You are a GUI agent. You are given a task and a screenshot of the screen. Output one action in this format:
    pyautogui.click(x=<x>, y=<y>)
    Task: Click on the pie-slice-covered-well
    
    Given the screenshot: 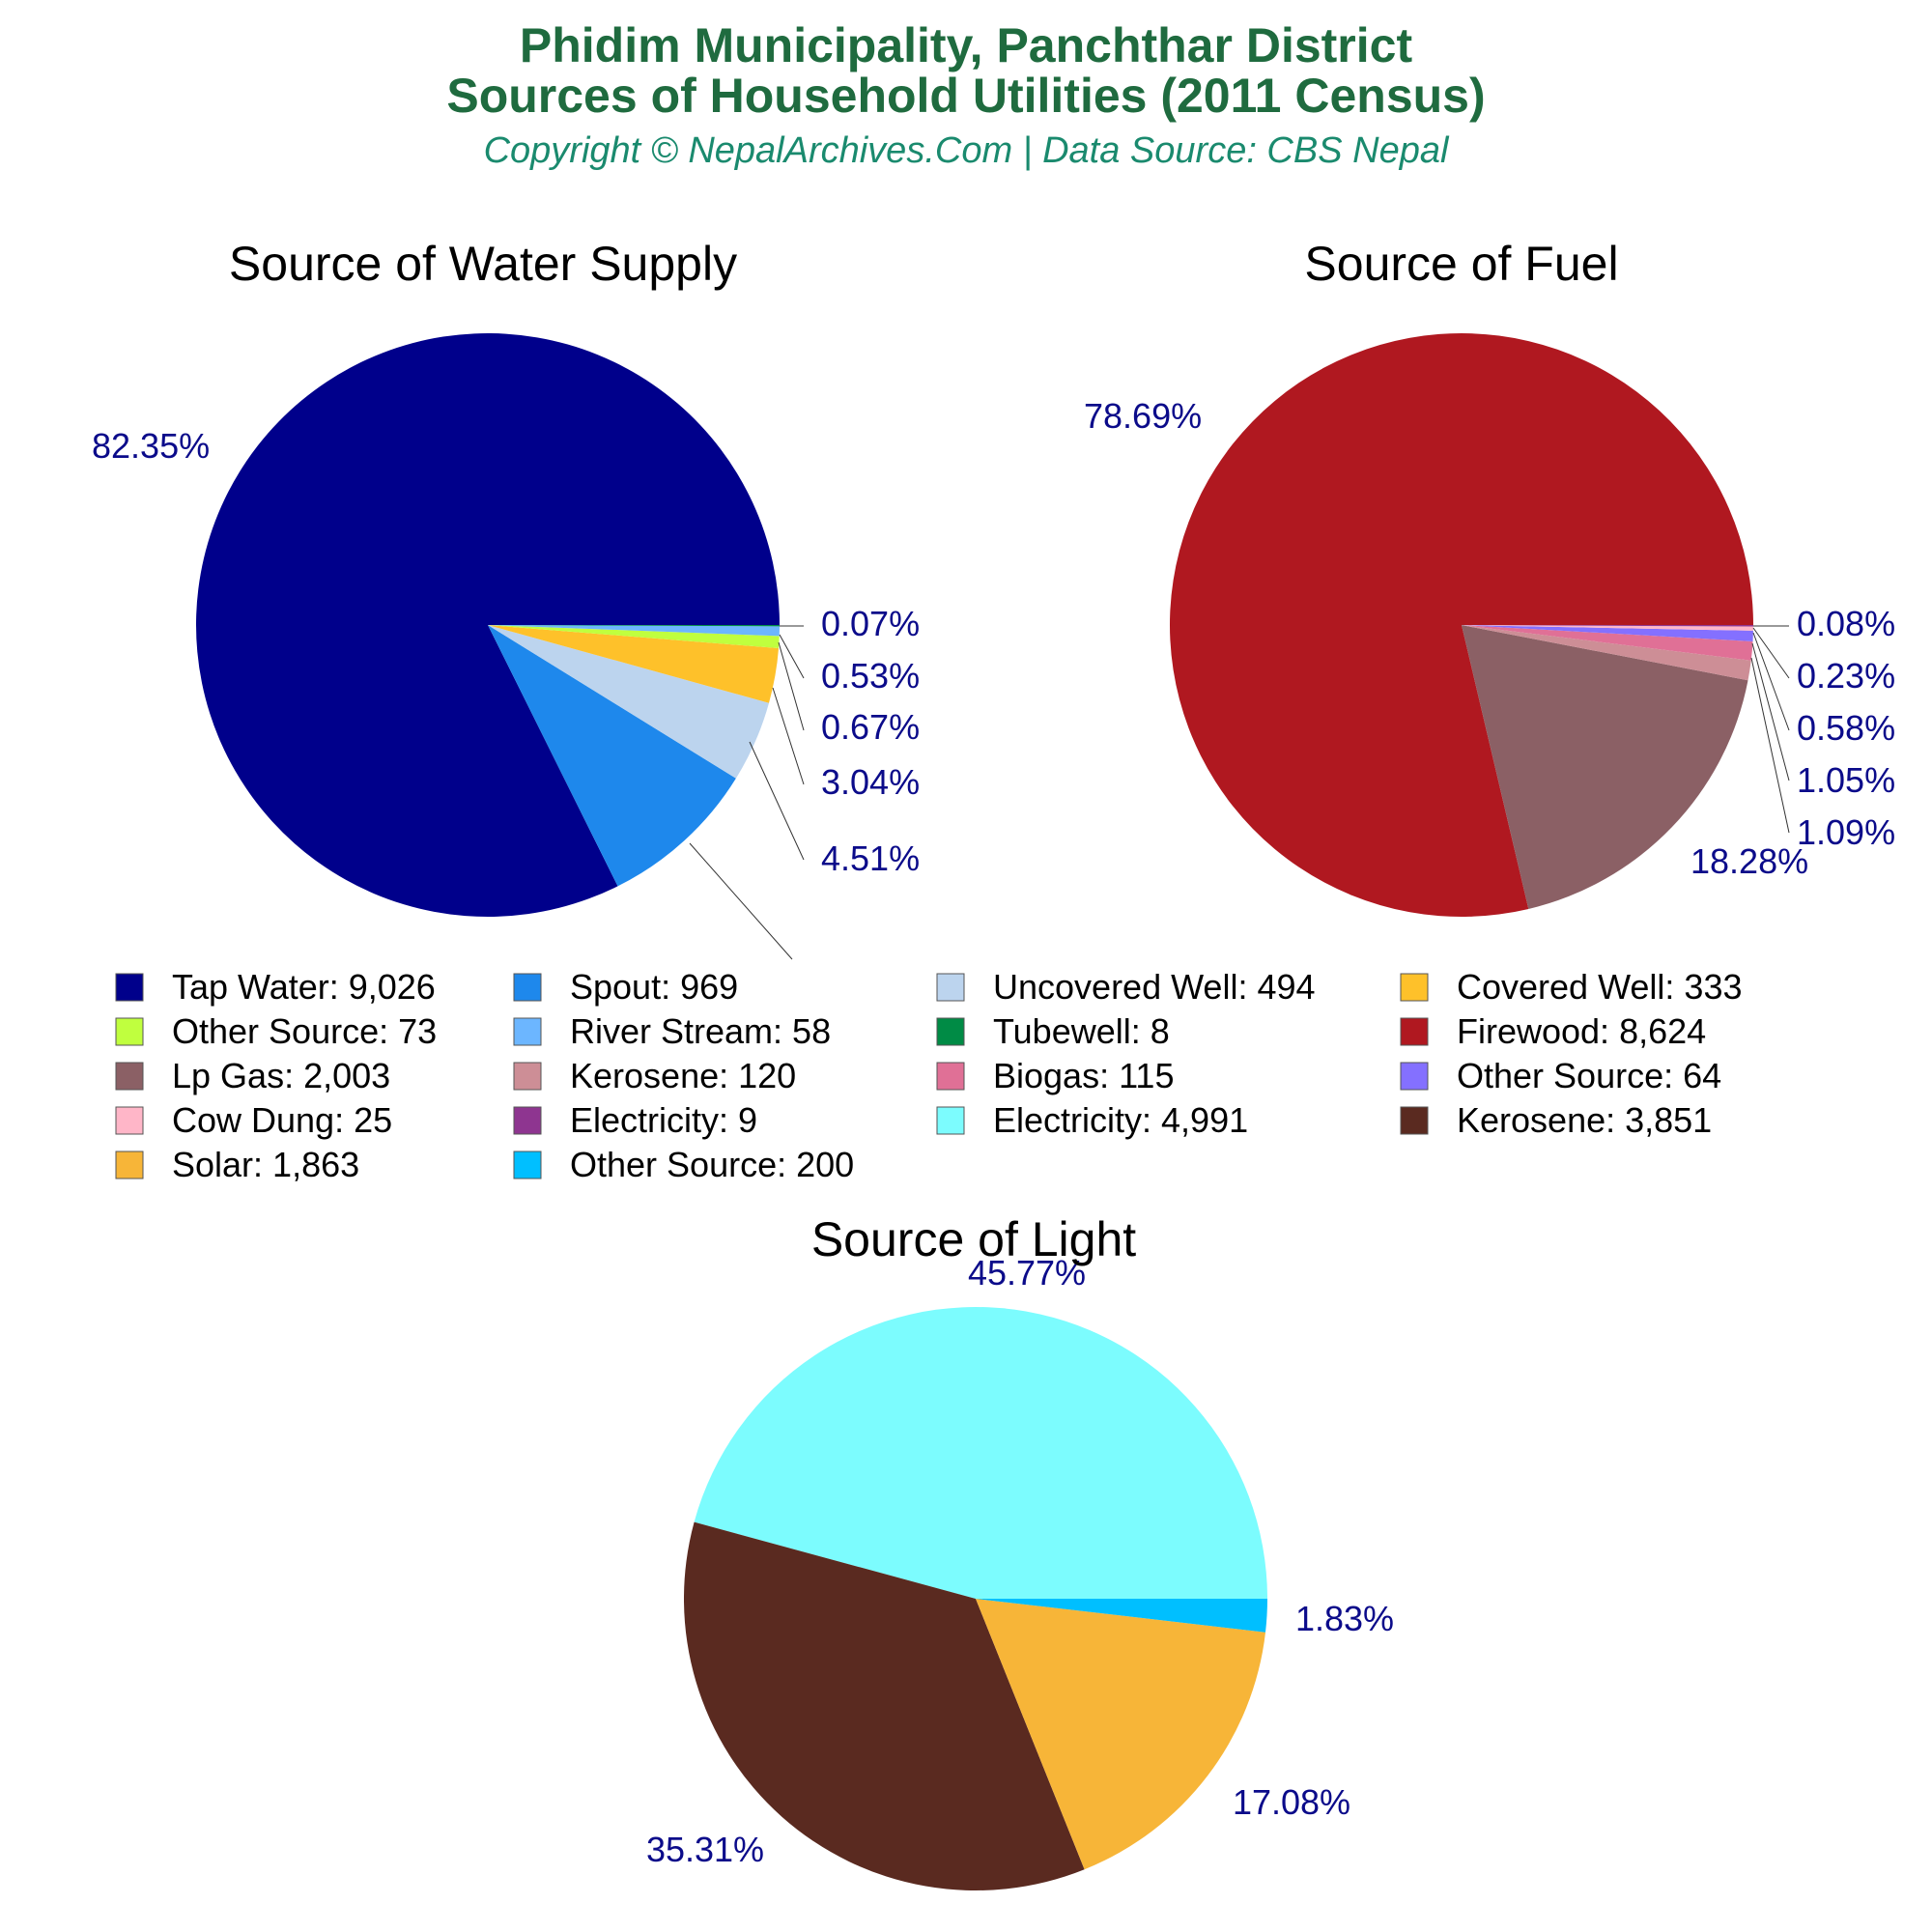 What is the action you would take?
    pyautogui.click(x=634, y=664)
    